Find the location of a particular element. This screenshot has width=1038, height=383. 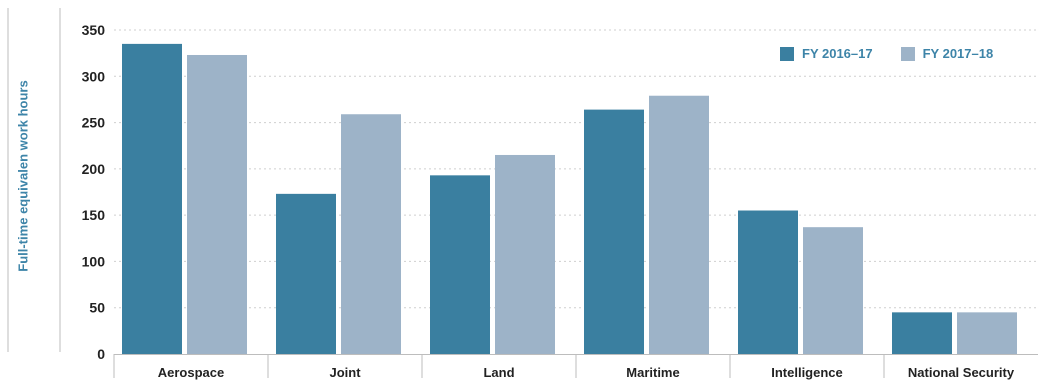

x-tick-label: Intelligence is located at coordinates (807, 372).